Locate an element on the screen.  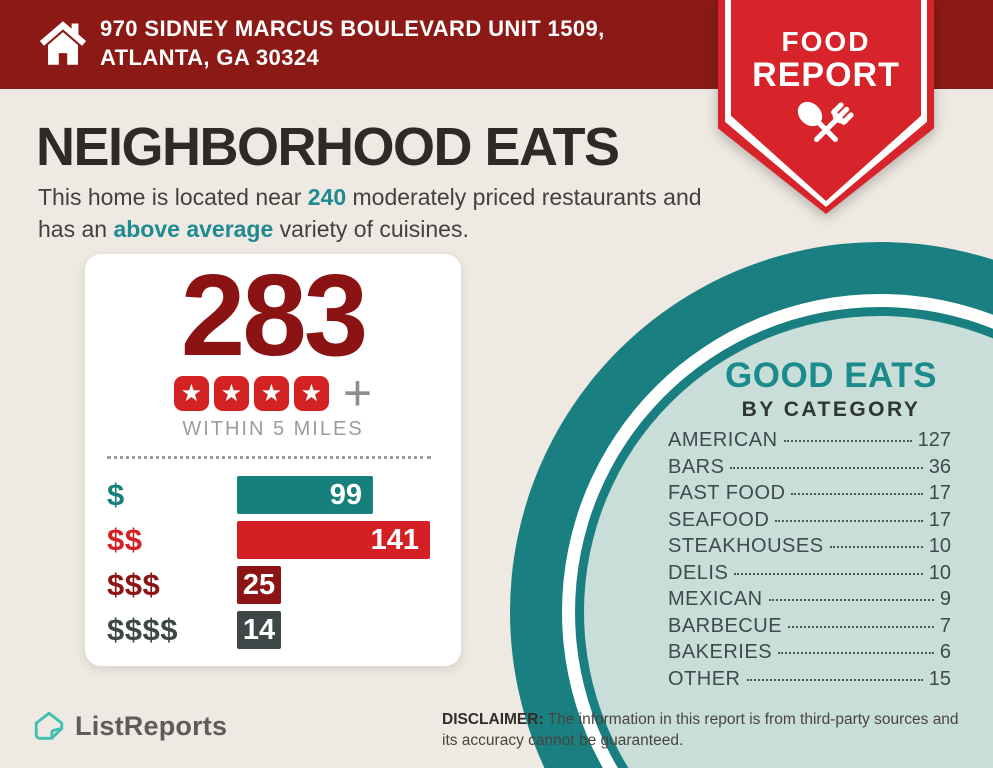
category-name: OTHER is located at coordinates (704, 678).